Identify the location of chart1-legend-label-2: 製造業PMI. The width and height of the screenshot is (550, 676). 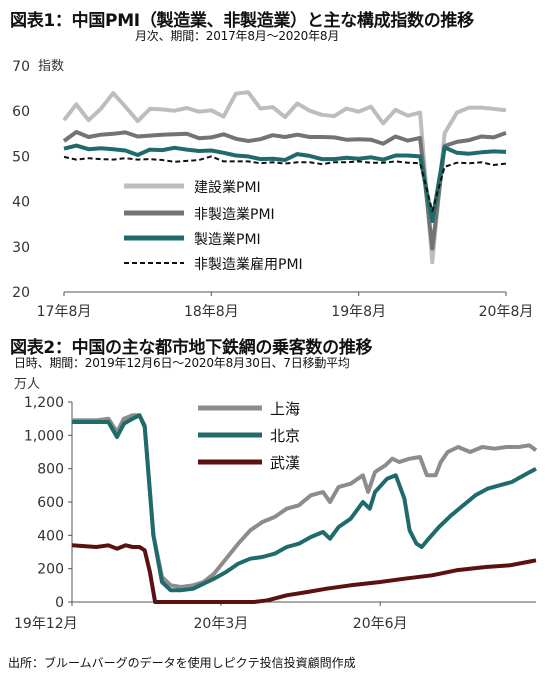
(227, 240).